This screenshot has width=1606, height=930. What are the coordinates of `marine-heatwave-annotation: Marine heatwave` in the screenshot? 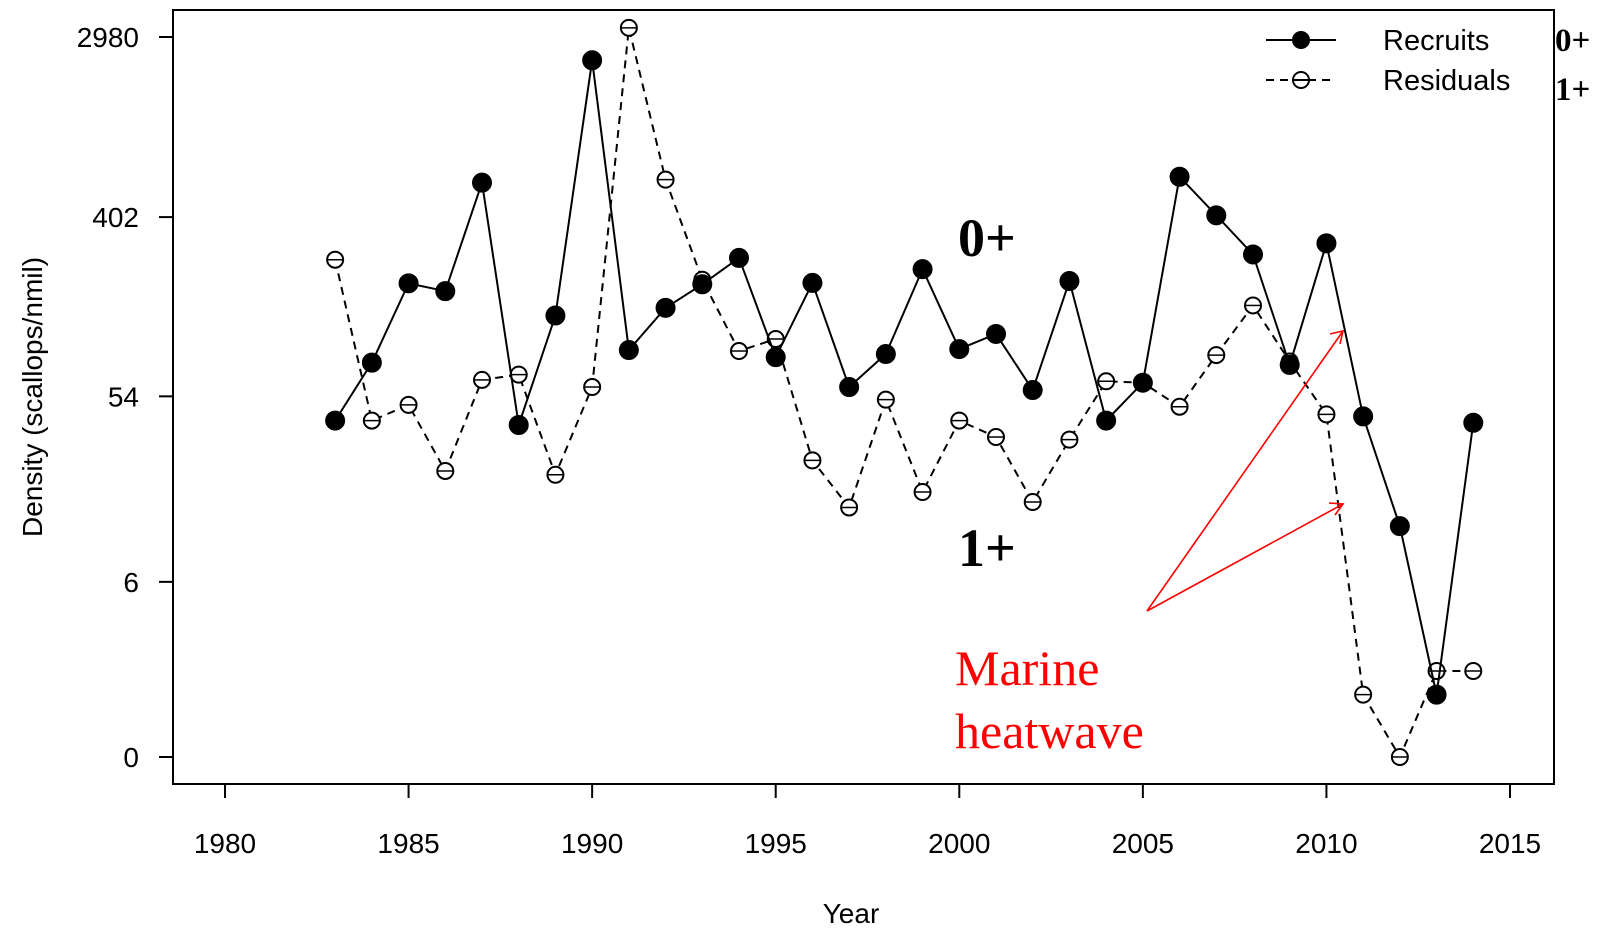 It's located at (1150, 544).